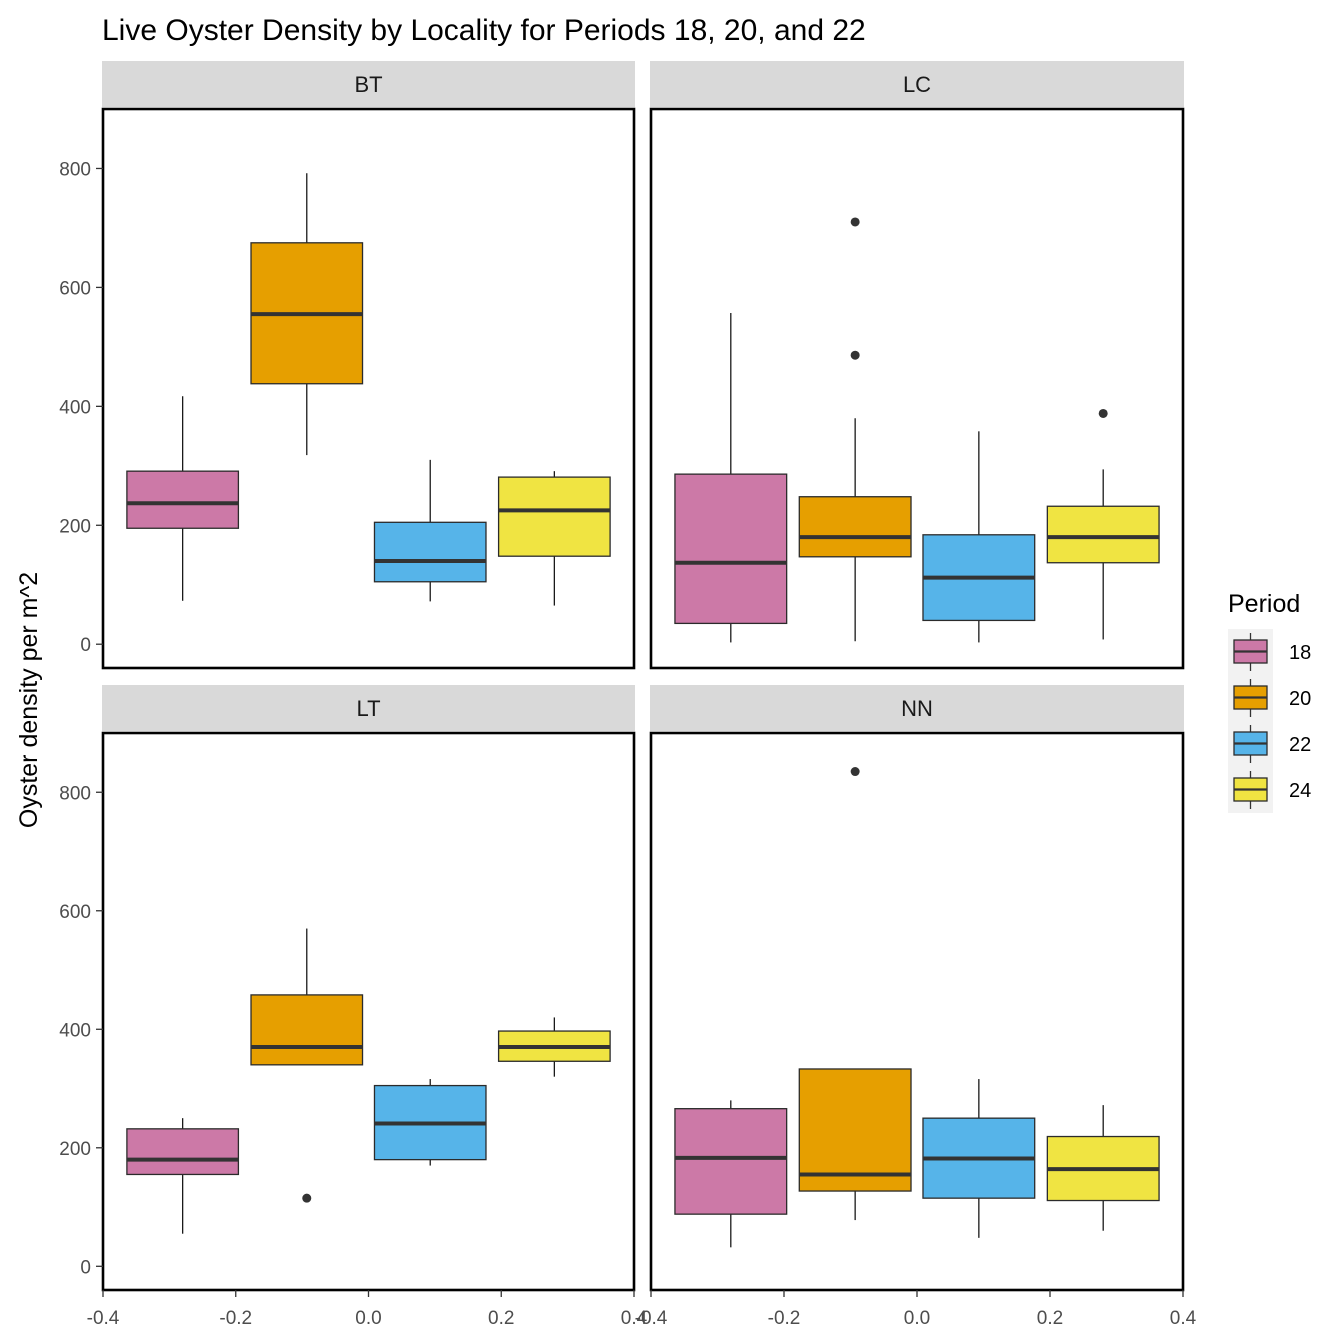 The height and width of the screenshot is (1344, 1344). I want to click on strip-label: NN, so click(917, 708).